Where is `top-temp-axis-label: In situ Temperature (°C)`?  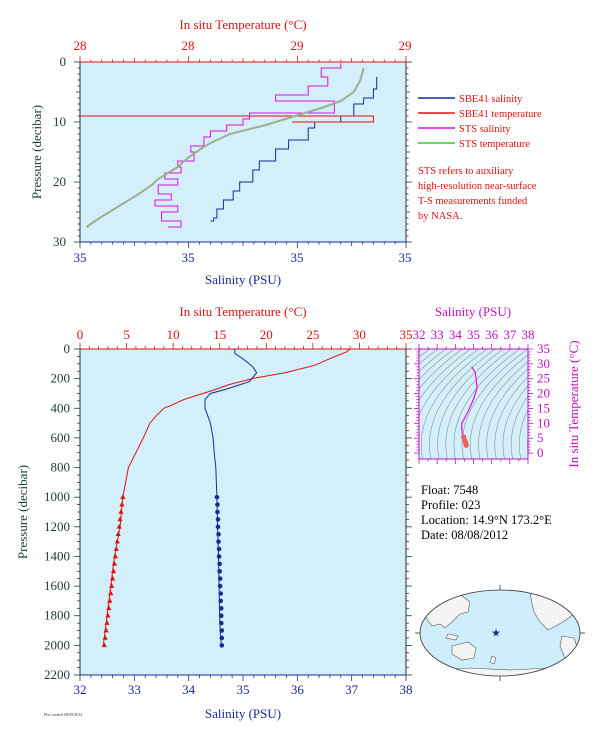 top-temp-axis-label: In situ Temperature (°C) is located at coordinates (242, 24).